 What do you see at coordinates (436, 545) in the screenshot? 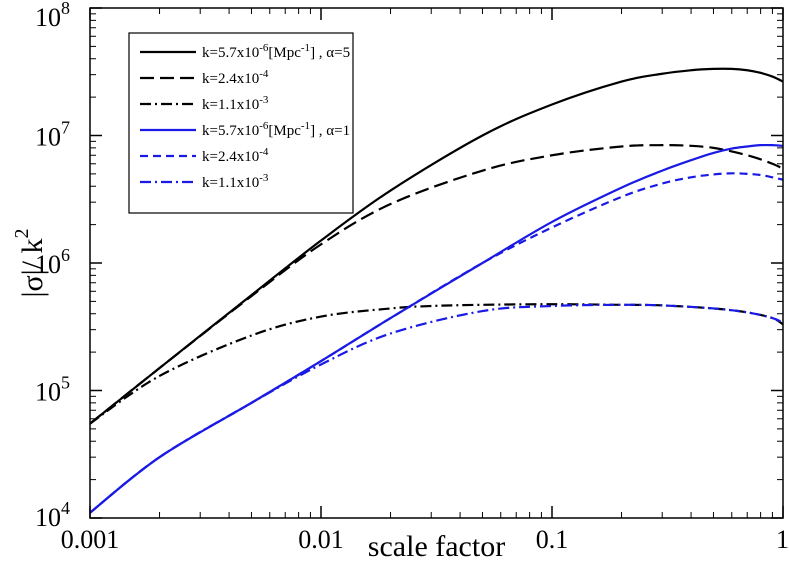
I see `x-axis-title: scale factor` at bounding box center [436, 545].